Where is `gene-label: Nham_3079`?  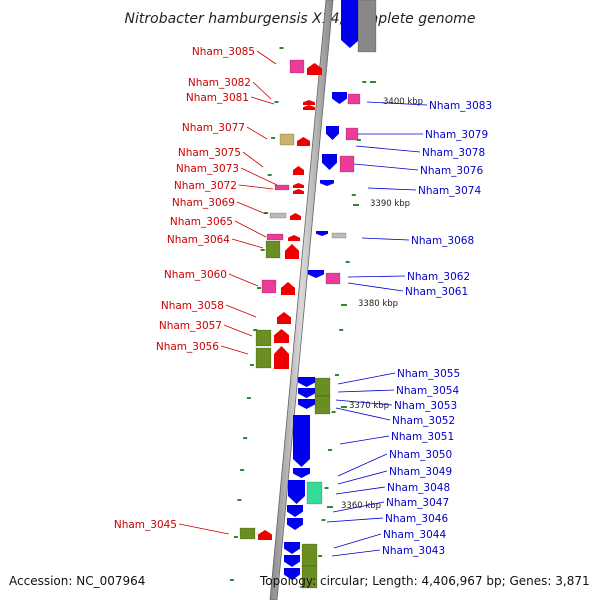
gene-label: Nham_3079 is located at coordinates (456, 135).